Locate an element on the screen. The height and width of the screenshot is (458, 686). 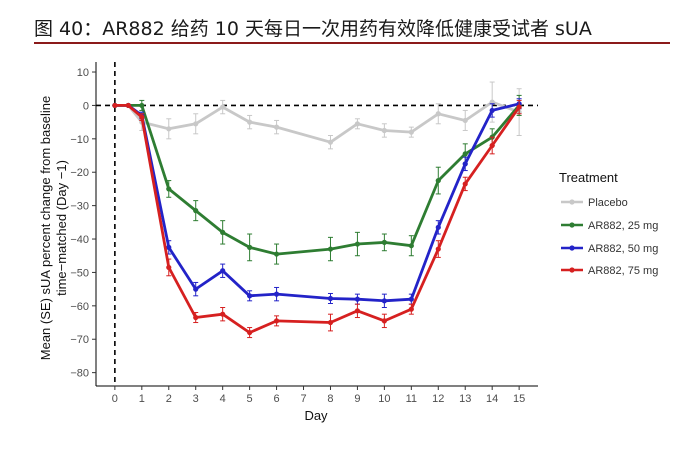
legend-item-ar882-75mg: AR882, 75 mg is located at coordinates (609, 271).